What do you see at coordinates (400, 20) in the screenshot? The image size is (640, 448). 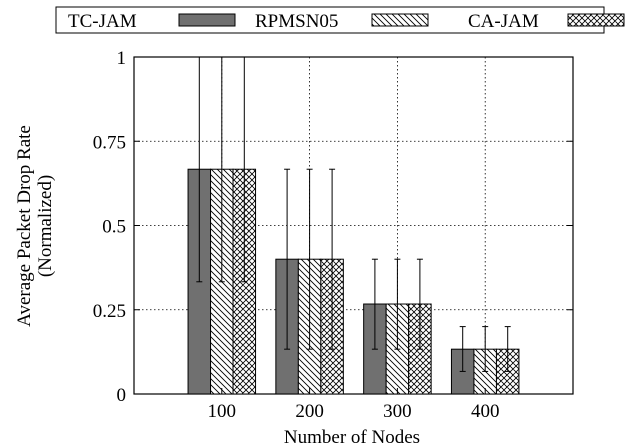 I see `legend-swatch-rpmsn05` at bounding box center [400, 20].